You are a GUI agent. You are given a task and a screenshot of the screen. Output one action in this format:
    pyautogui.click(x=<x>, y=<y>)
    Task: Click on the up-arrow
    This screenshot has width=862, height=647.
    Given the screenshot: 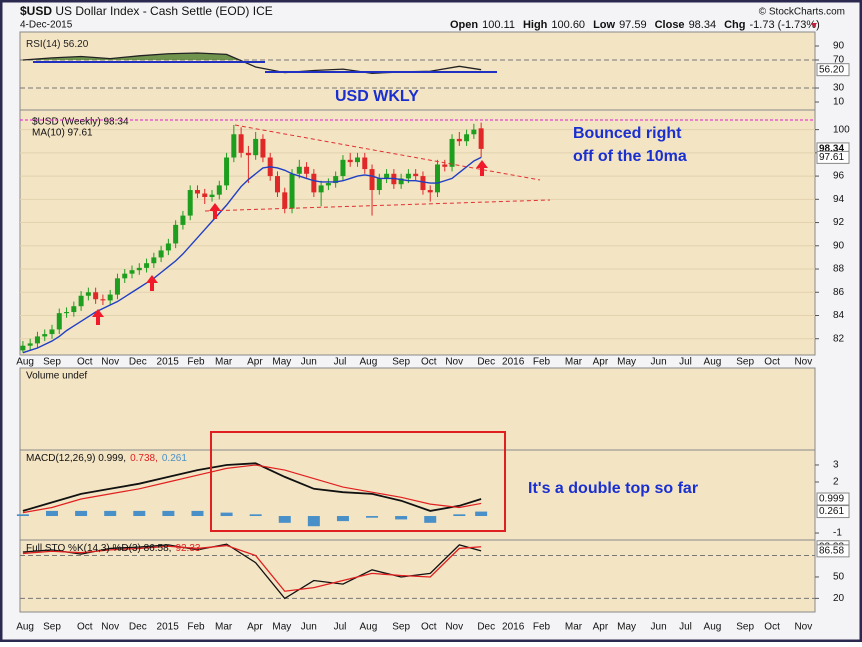 What is the action you would take?
    pyautogui.click(x=215, y=211)
    